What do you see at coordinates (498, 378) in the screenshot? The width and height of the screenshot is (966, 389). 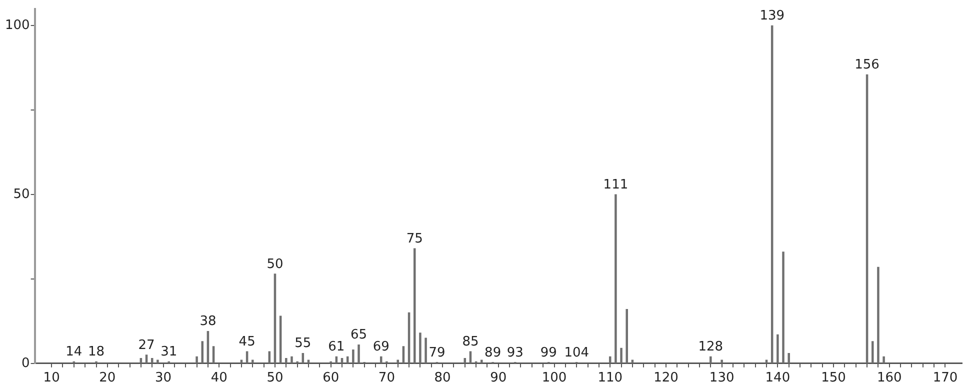 I see `x-tick-label: 90` at bounding box center [498, 378].